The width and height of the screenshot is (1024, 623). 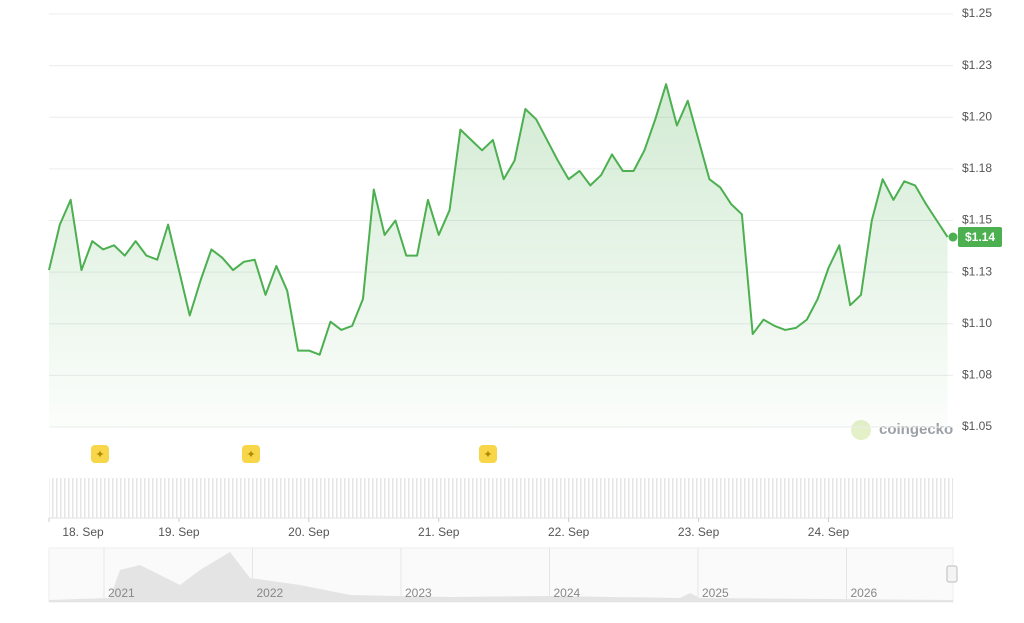 What do you see at coordinates (864, 593) in the screenshot?
I see `navigator-year: 2026` at bounding box center [864, 593].